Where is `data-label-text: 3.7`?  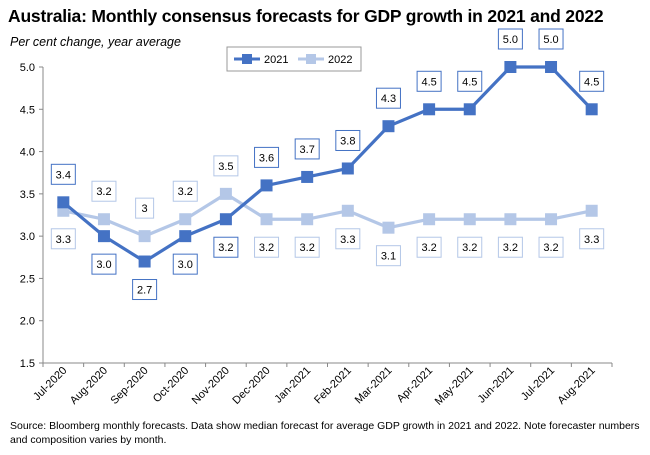
data-label-text: 3.7 is located at coordinates (307, 150).